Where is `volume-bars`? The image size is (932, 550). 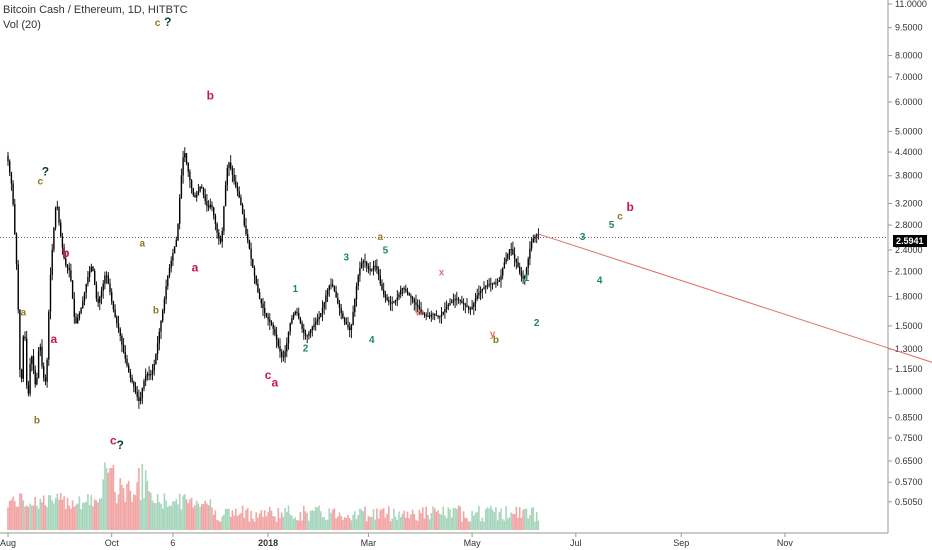 volume-bars is located at coordinates (273, 496).